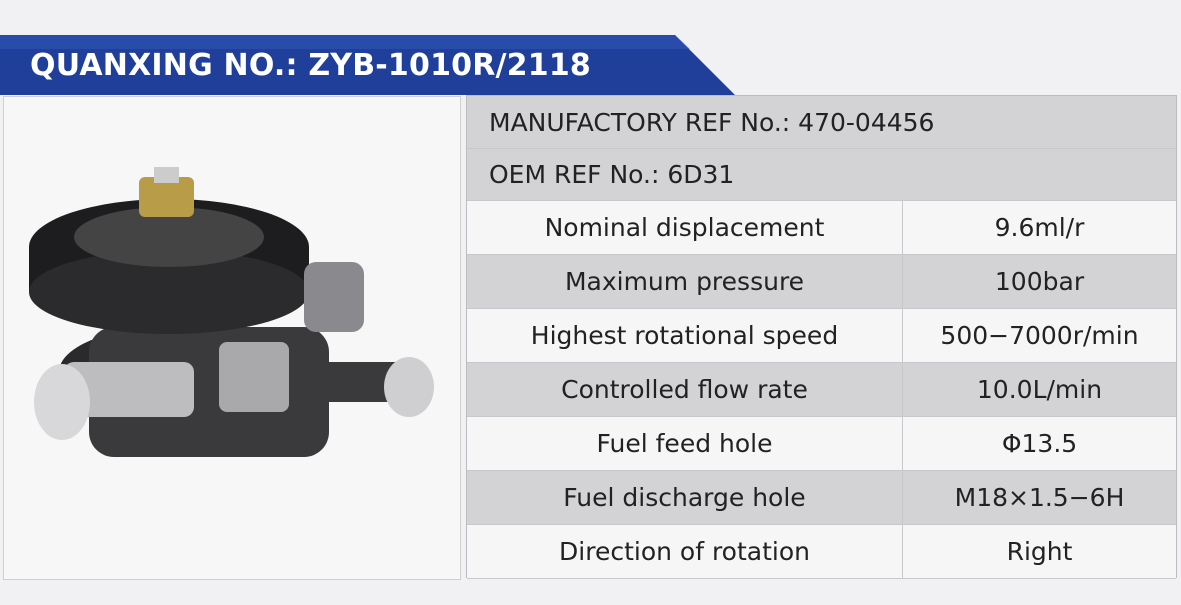  I want to click on spec-row: Direction of rotation Right, so click(821, 552).